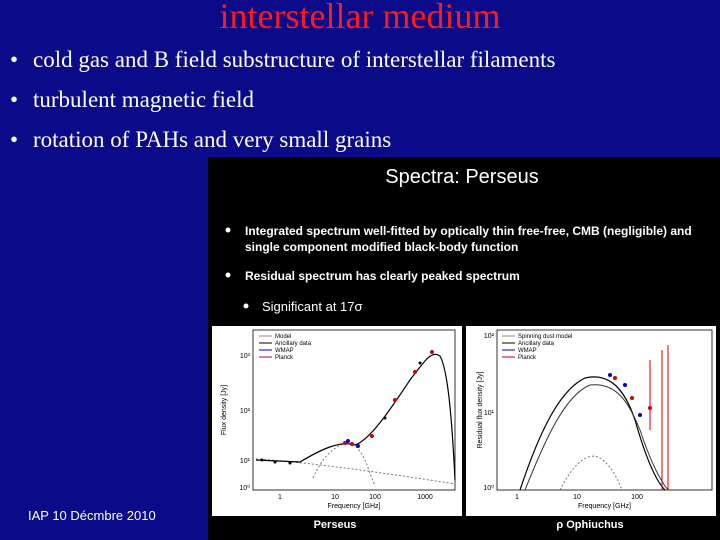 This screenshot has height=540, width=720. Describe the element at coordinates (659, 417) in the screenshot. I see `error-bars` at that location.